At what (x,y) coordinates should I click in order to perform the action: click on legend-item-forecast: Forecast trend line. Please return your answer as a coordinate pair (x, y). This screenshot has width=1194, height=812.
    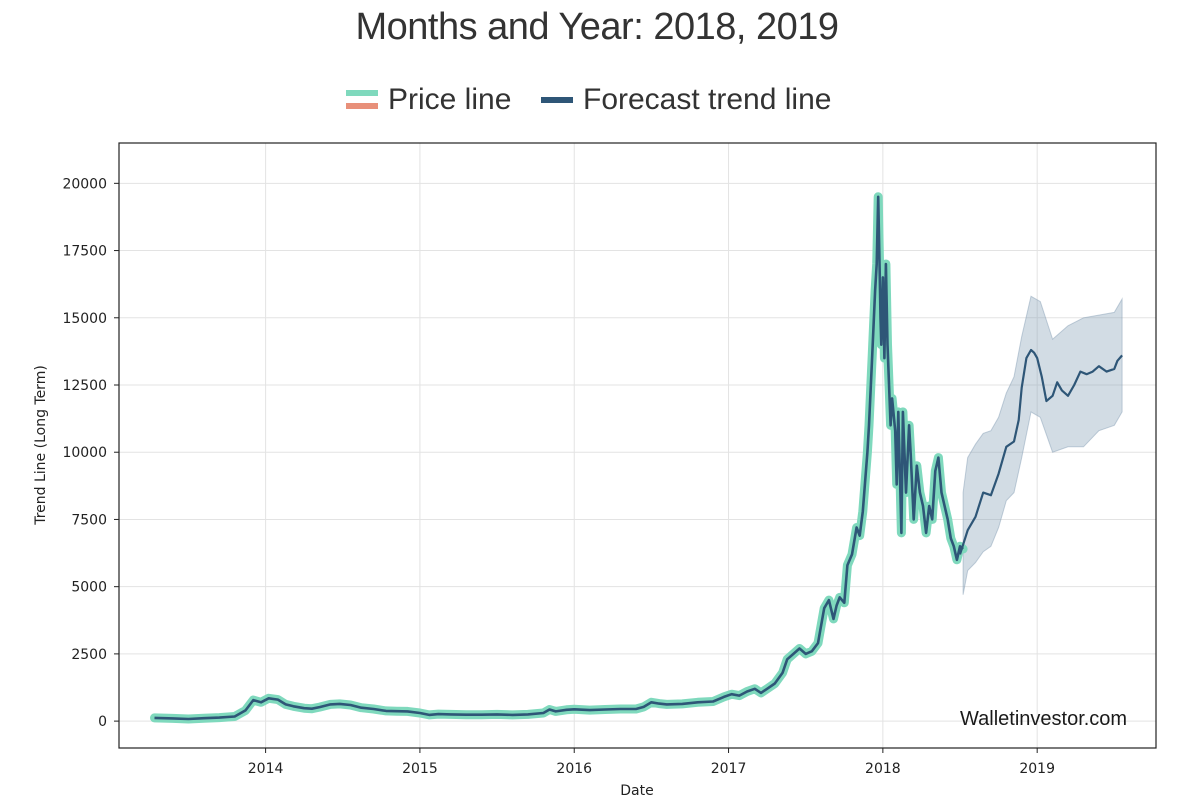
    Looking at the image, I should click on (686, 100).